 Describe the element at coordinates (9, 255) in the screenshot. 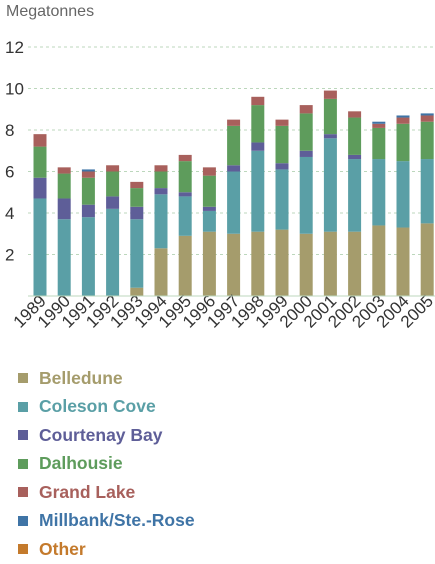

I see `y-tick-label: 2` at that location.